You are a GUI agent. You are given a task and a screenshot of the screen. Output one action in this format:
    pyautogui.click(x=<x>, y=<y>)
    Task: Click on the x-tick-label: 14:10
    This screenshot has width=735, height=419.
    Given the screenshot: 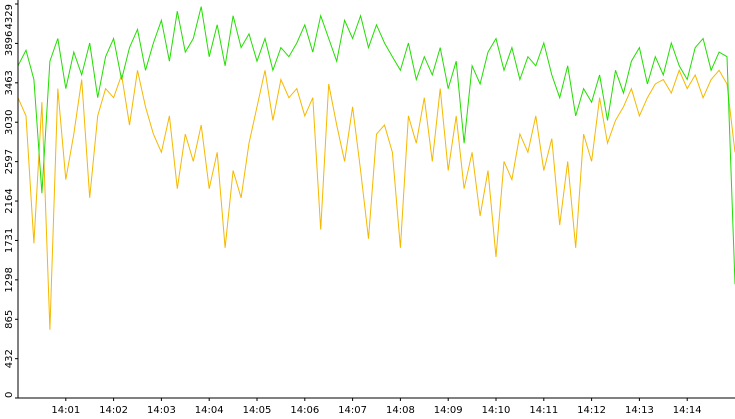 What is the action you would take?
    pyautogui.click(x=496, y=410)
    